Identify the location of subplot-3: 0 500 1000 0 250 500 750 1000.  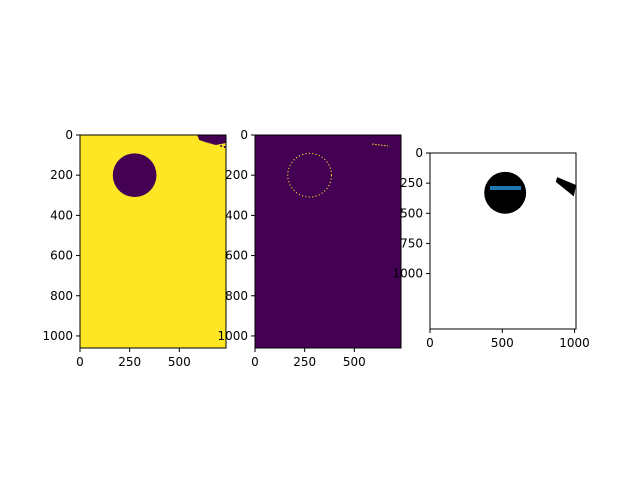
(490, 248).